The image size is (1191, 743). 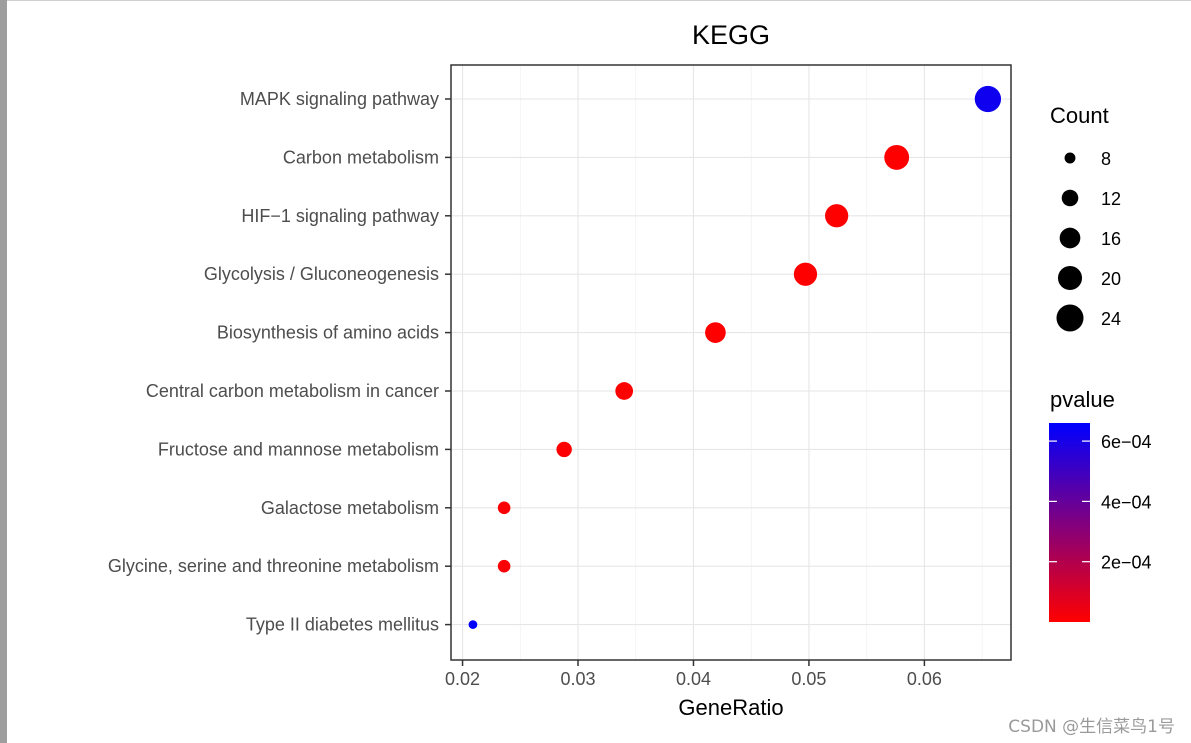 I want to click on color-legend-ticks: 2e−04 4e−04 6e−04, so click(x=1100, y=502).